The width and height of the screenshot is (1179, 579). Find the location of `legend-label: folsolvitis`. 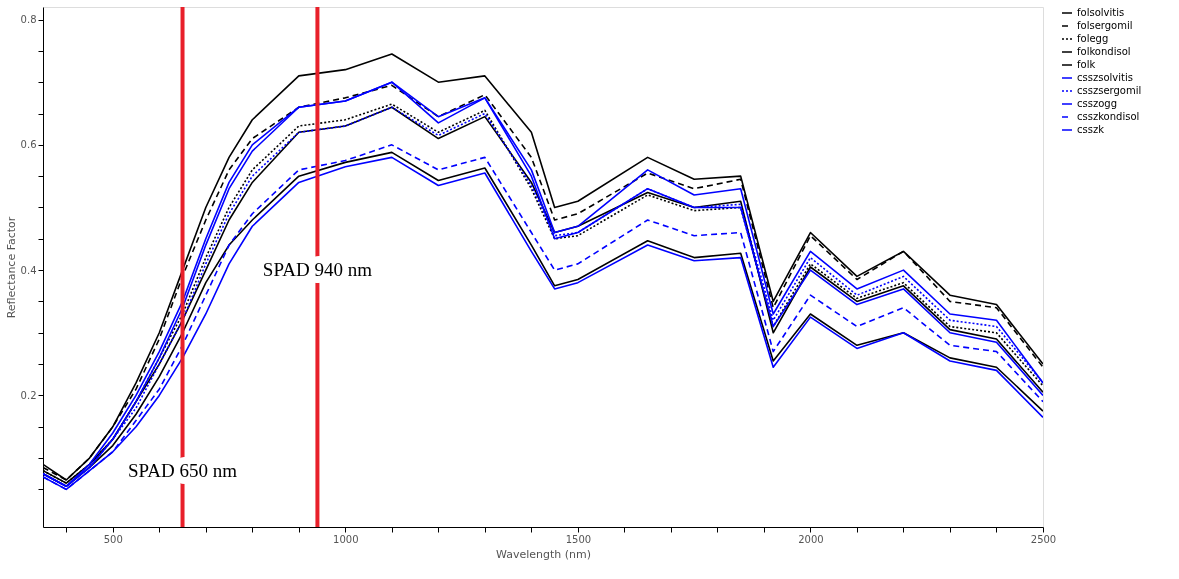

legend-label: folsolvitis is located at coordinates (1101, 12).